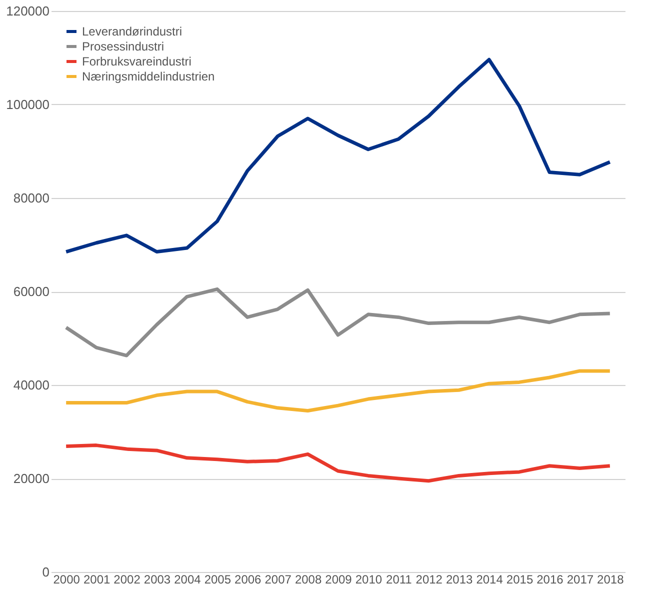  I want to click on y-tick-label: 0, so click(46, 572).